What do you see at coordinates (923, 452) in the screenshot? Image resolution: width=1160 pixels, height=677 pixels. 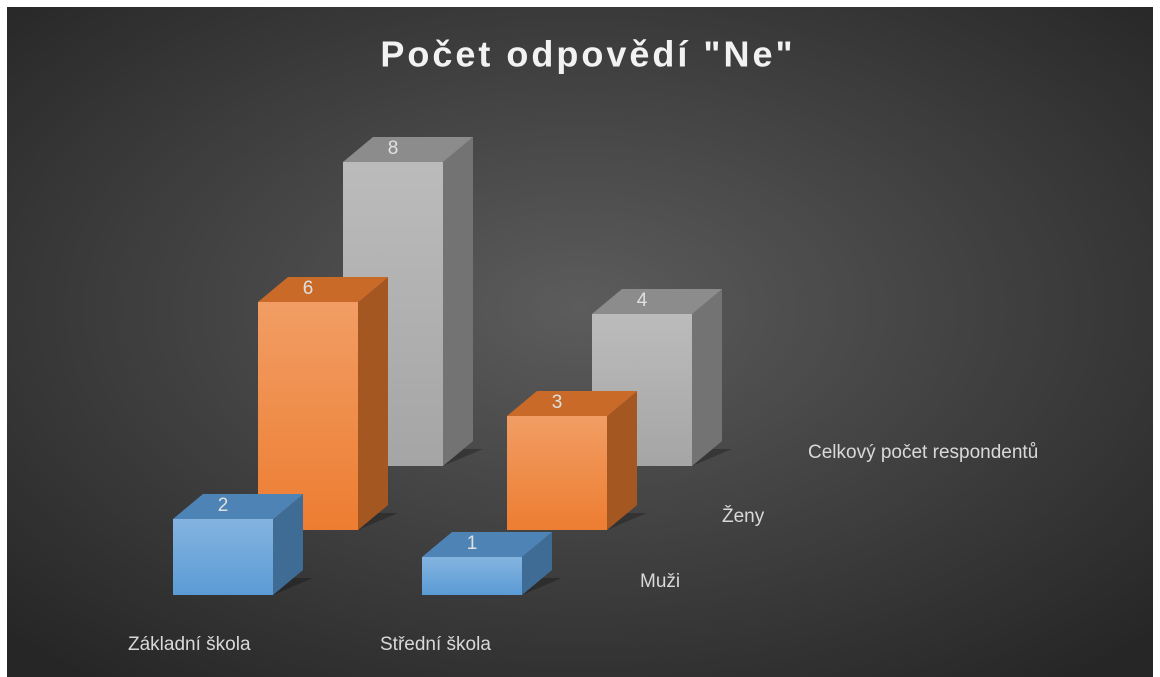 I see `series-label: Celkový počet respondentů` at bounding box center [923, 452].